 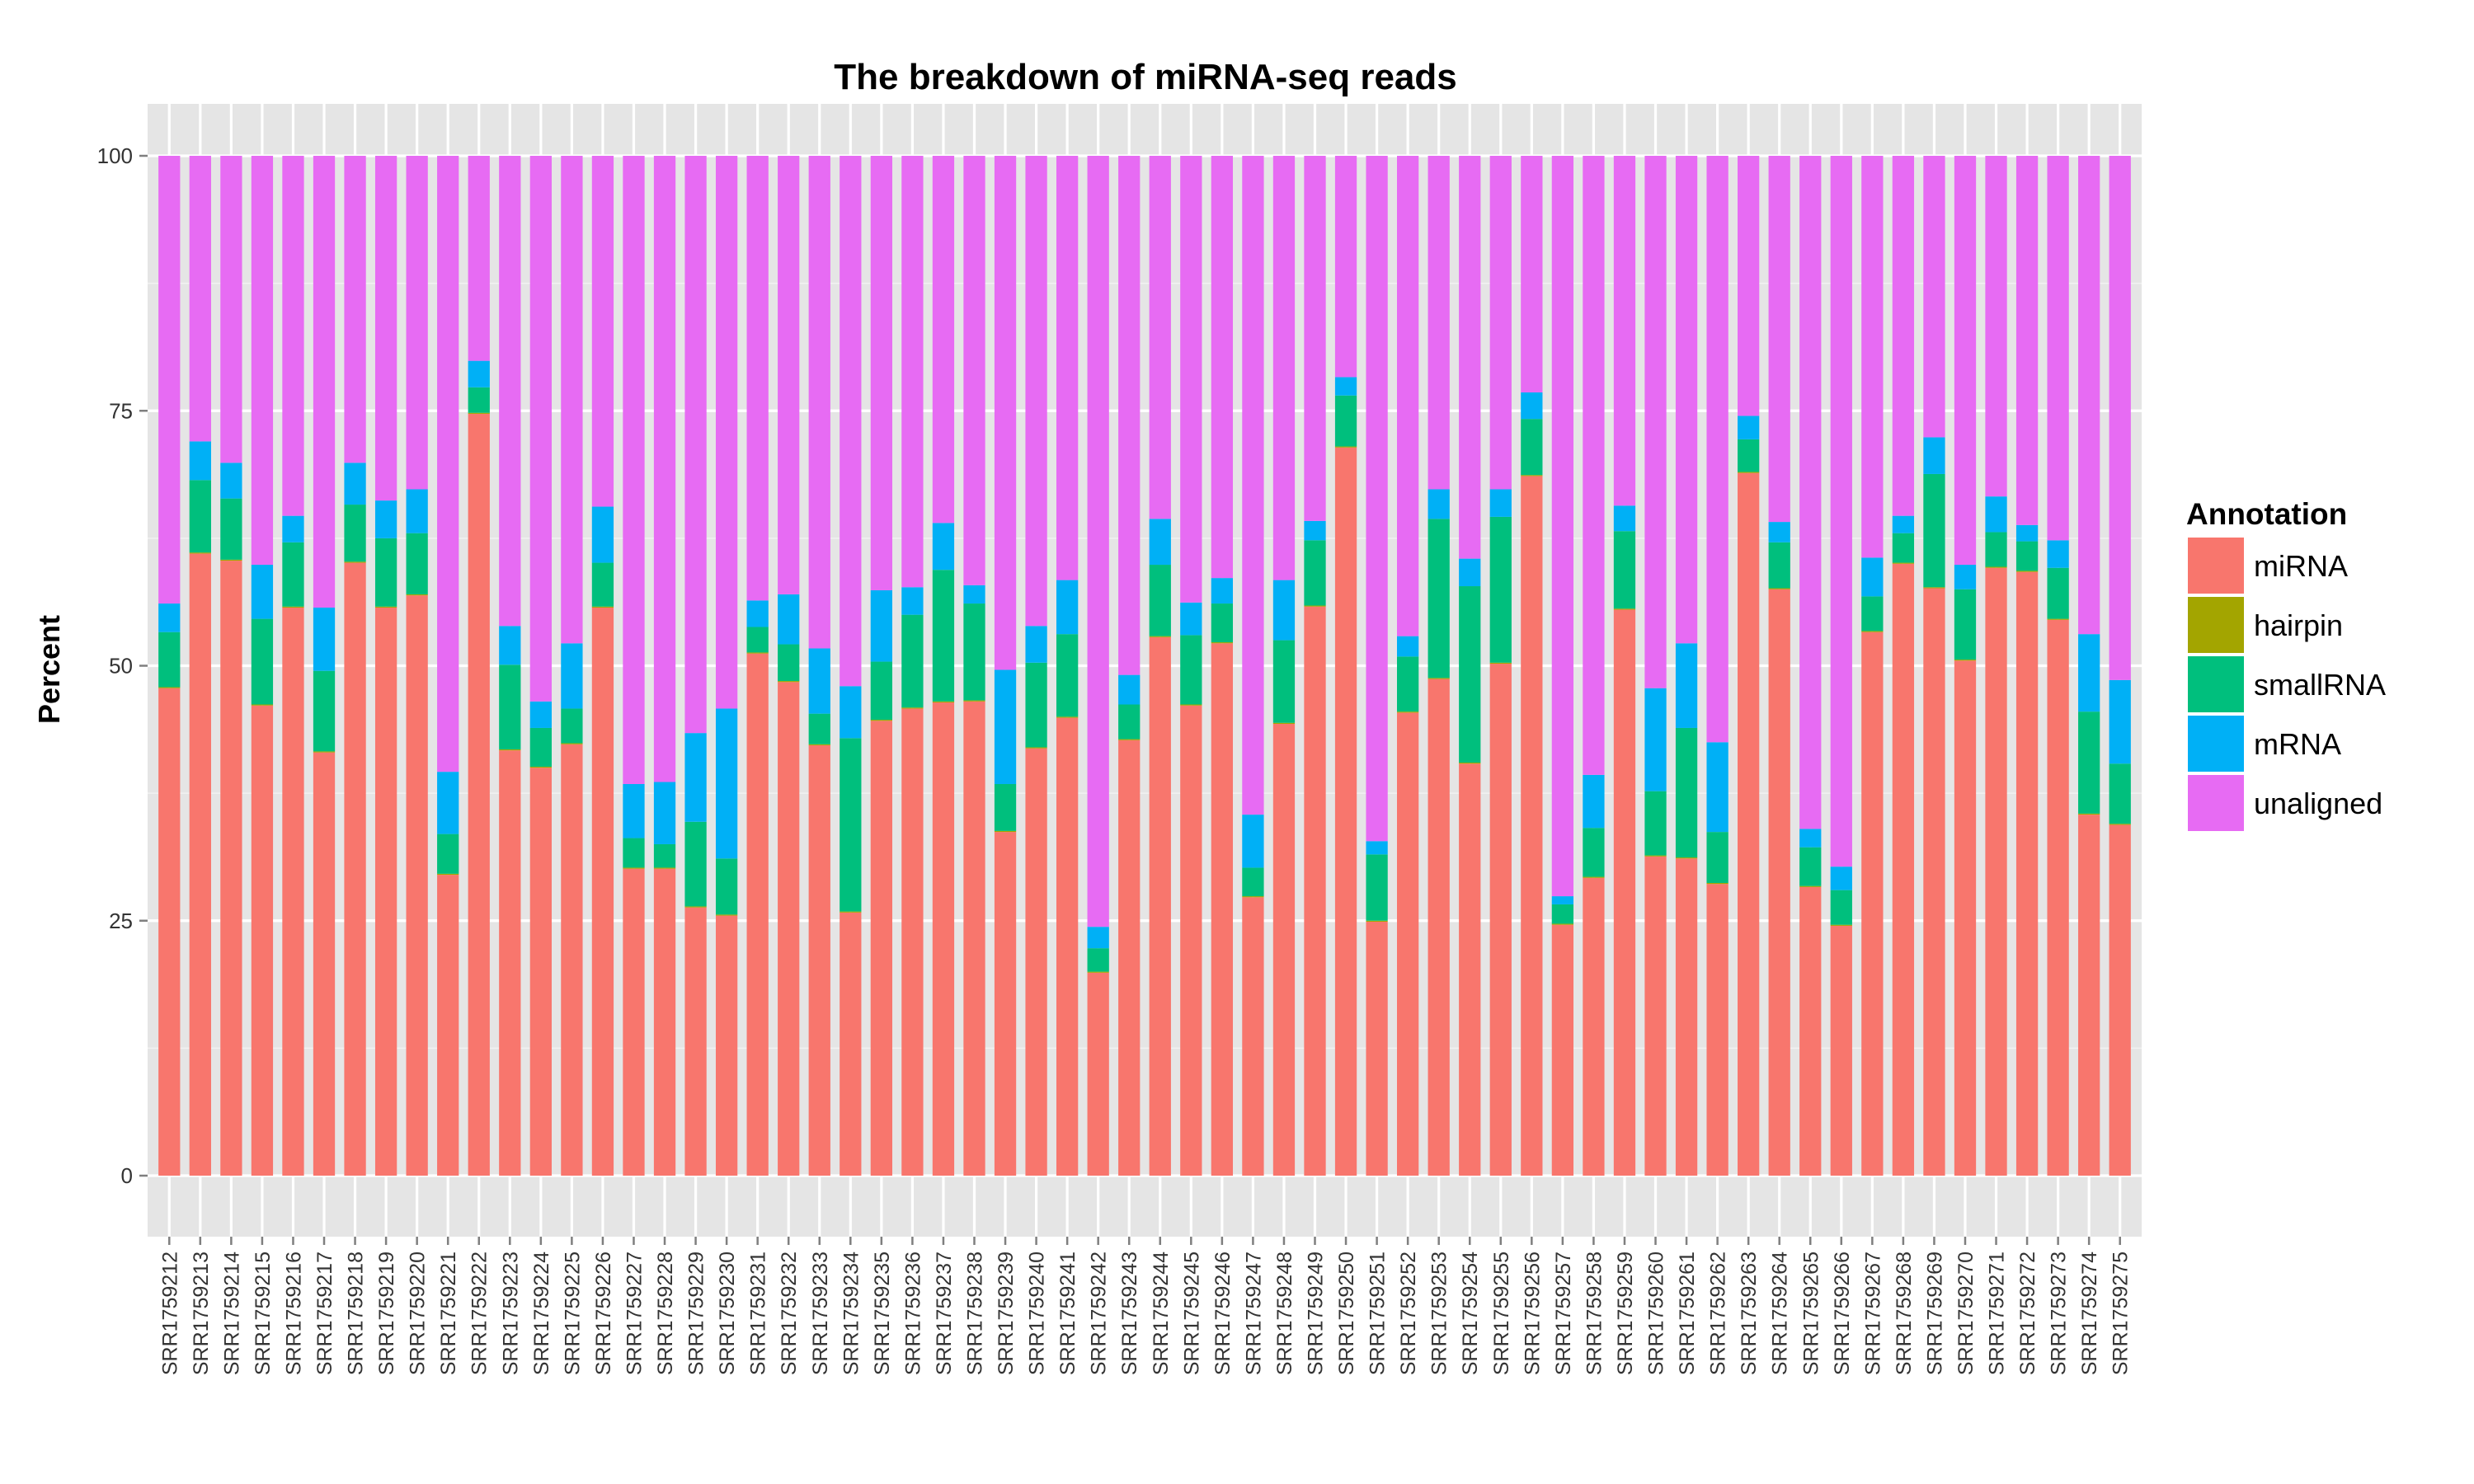 I want to click on x-tick-label: SRR1759226, so click(x=603, y=1313).